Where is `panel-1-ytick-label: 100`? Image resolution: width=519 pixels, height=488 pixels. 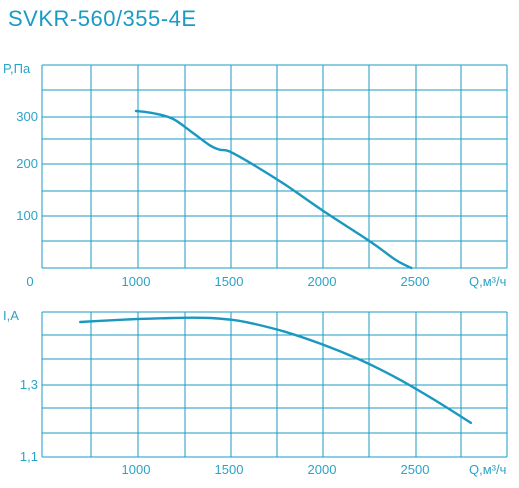 panel-1-ytick-label: 100 is located at coordinates (27, 215).